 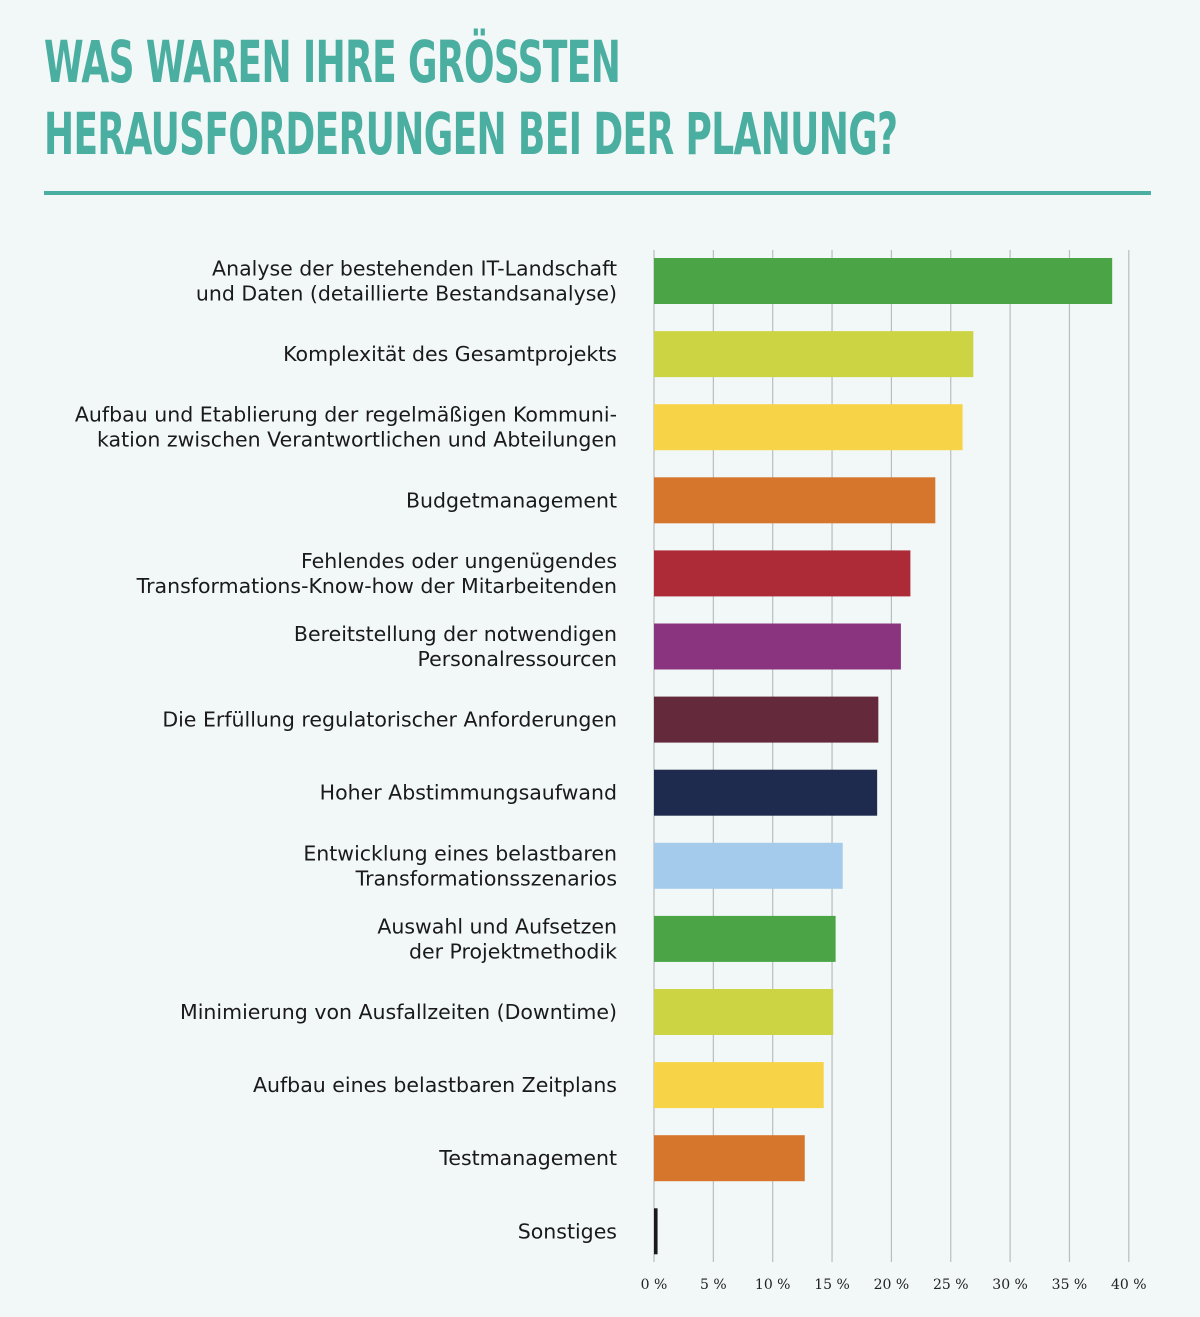 I want to click on category-label-11: Minimierung von Ausfallzeiten (Downtime), so click(x=398, y=1012).